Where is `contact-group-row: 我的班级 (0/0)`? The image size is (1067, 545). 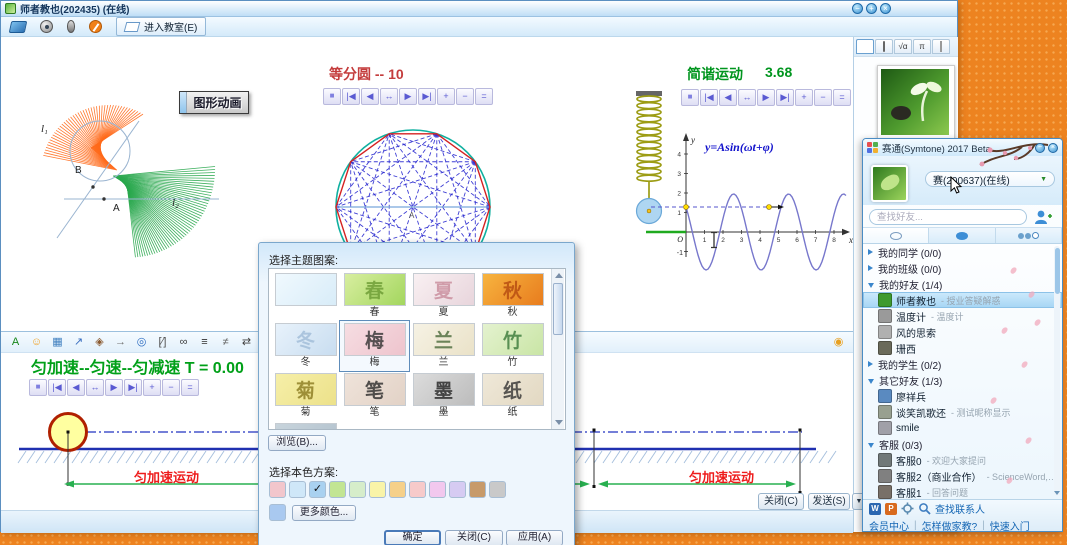 contact-group-row: 我的班级 (0/0) is located at coordinates (962, 268).